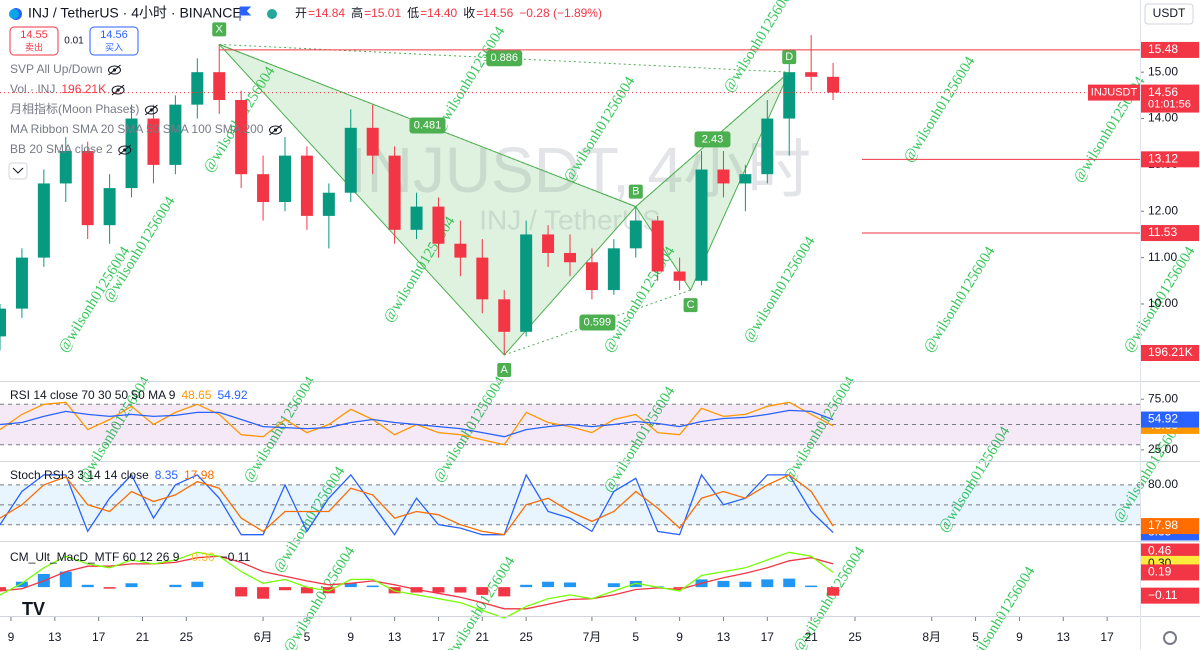  What do you see at coordinates (469, 13) in the screenshot?
I see `ohlc-key: 收` at bounding box center [469, 13].